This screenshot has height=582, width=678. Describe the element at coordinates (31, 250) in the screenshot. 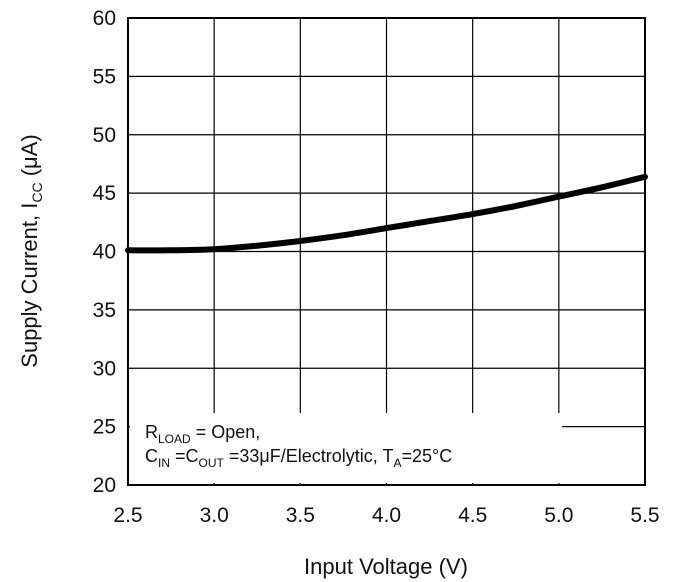

I see `y-axis-title: Supply Current, ICC (μA)` at that location.